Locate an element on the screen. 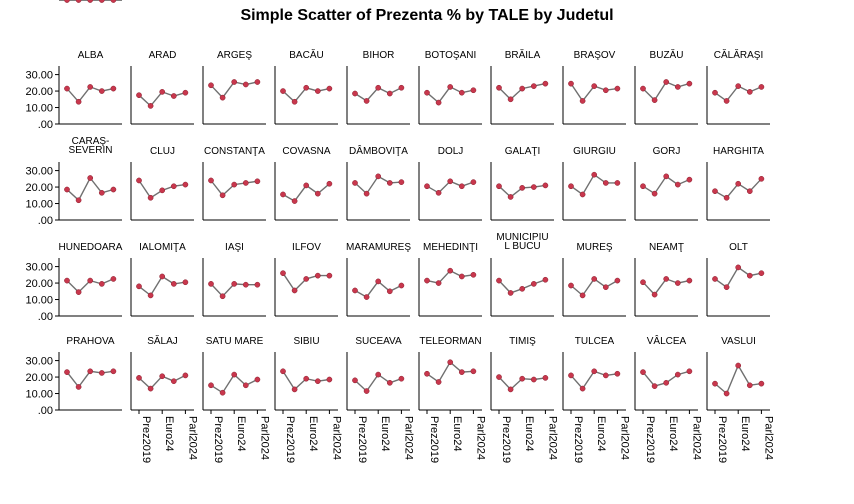  facet-panel: DÂMBOVIŢA is located at coordinates (378, 182).